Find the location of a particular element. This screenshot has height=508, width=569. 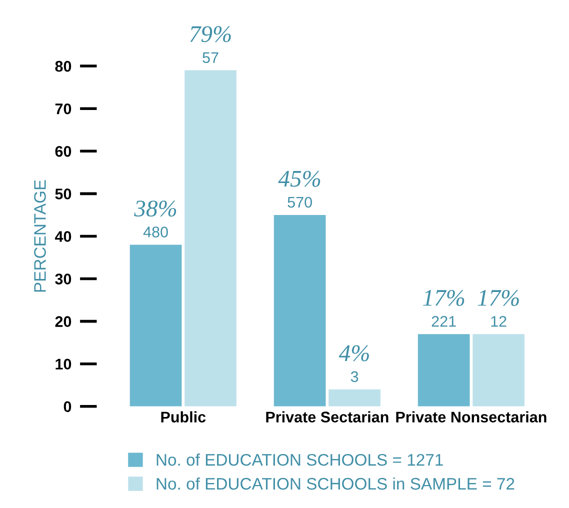

y-tick-label: 0 is located at coordinates (68, 406).